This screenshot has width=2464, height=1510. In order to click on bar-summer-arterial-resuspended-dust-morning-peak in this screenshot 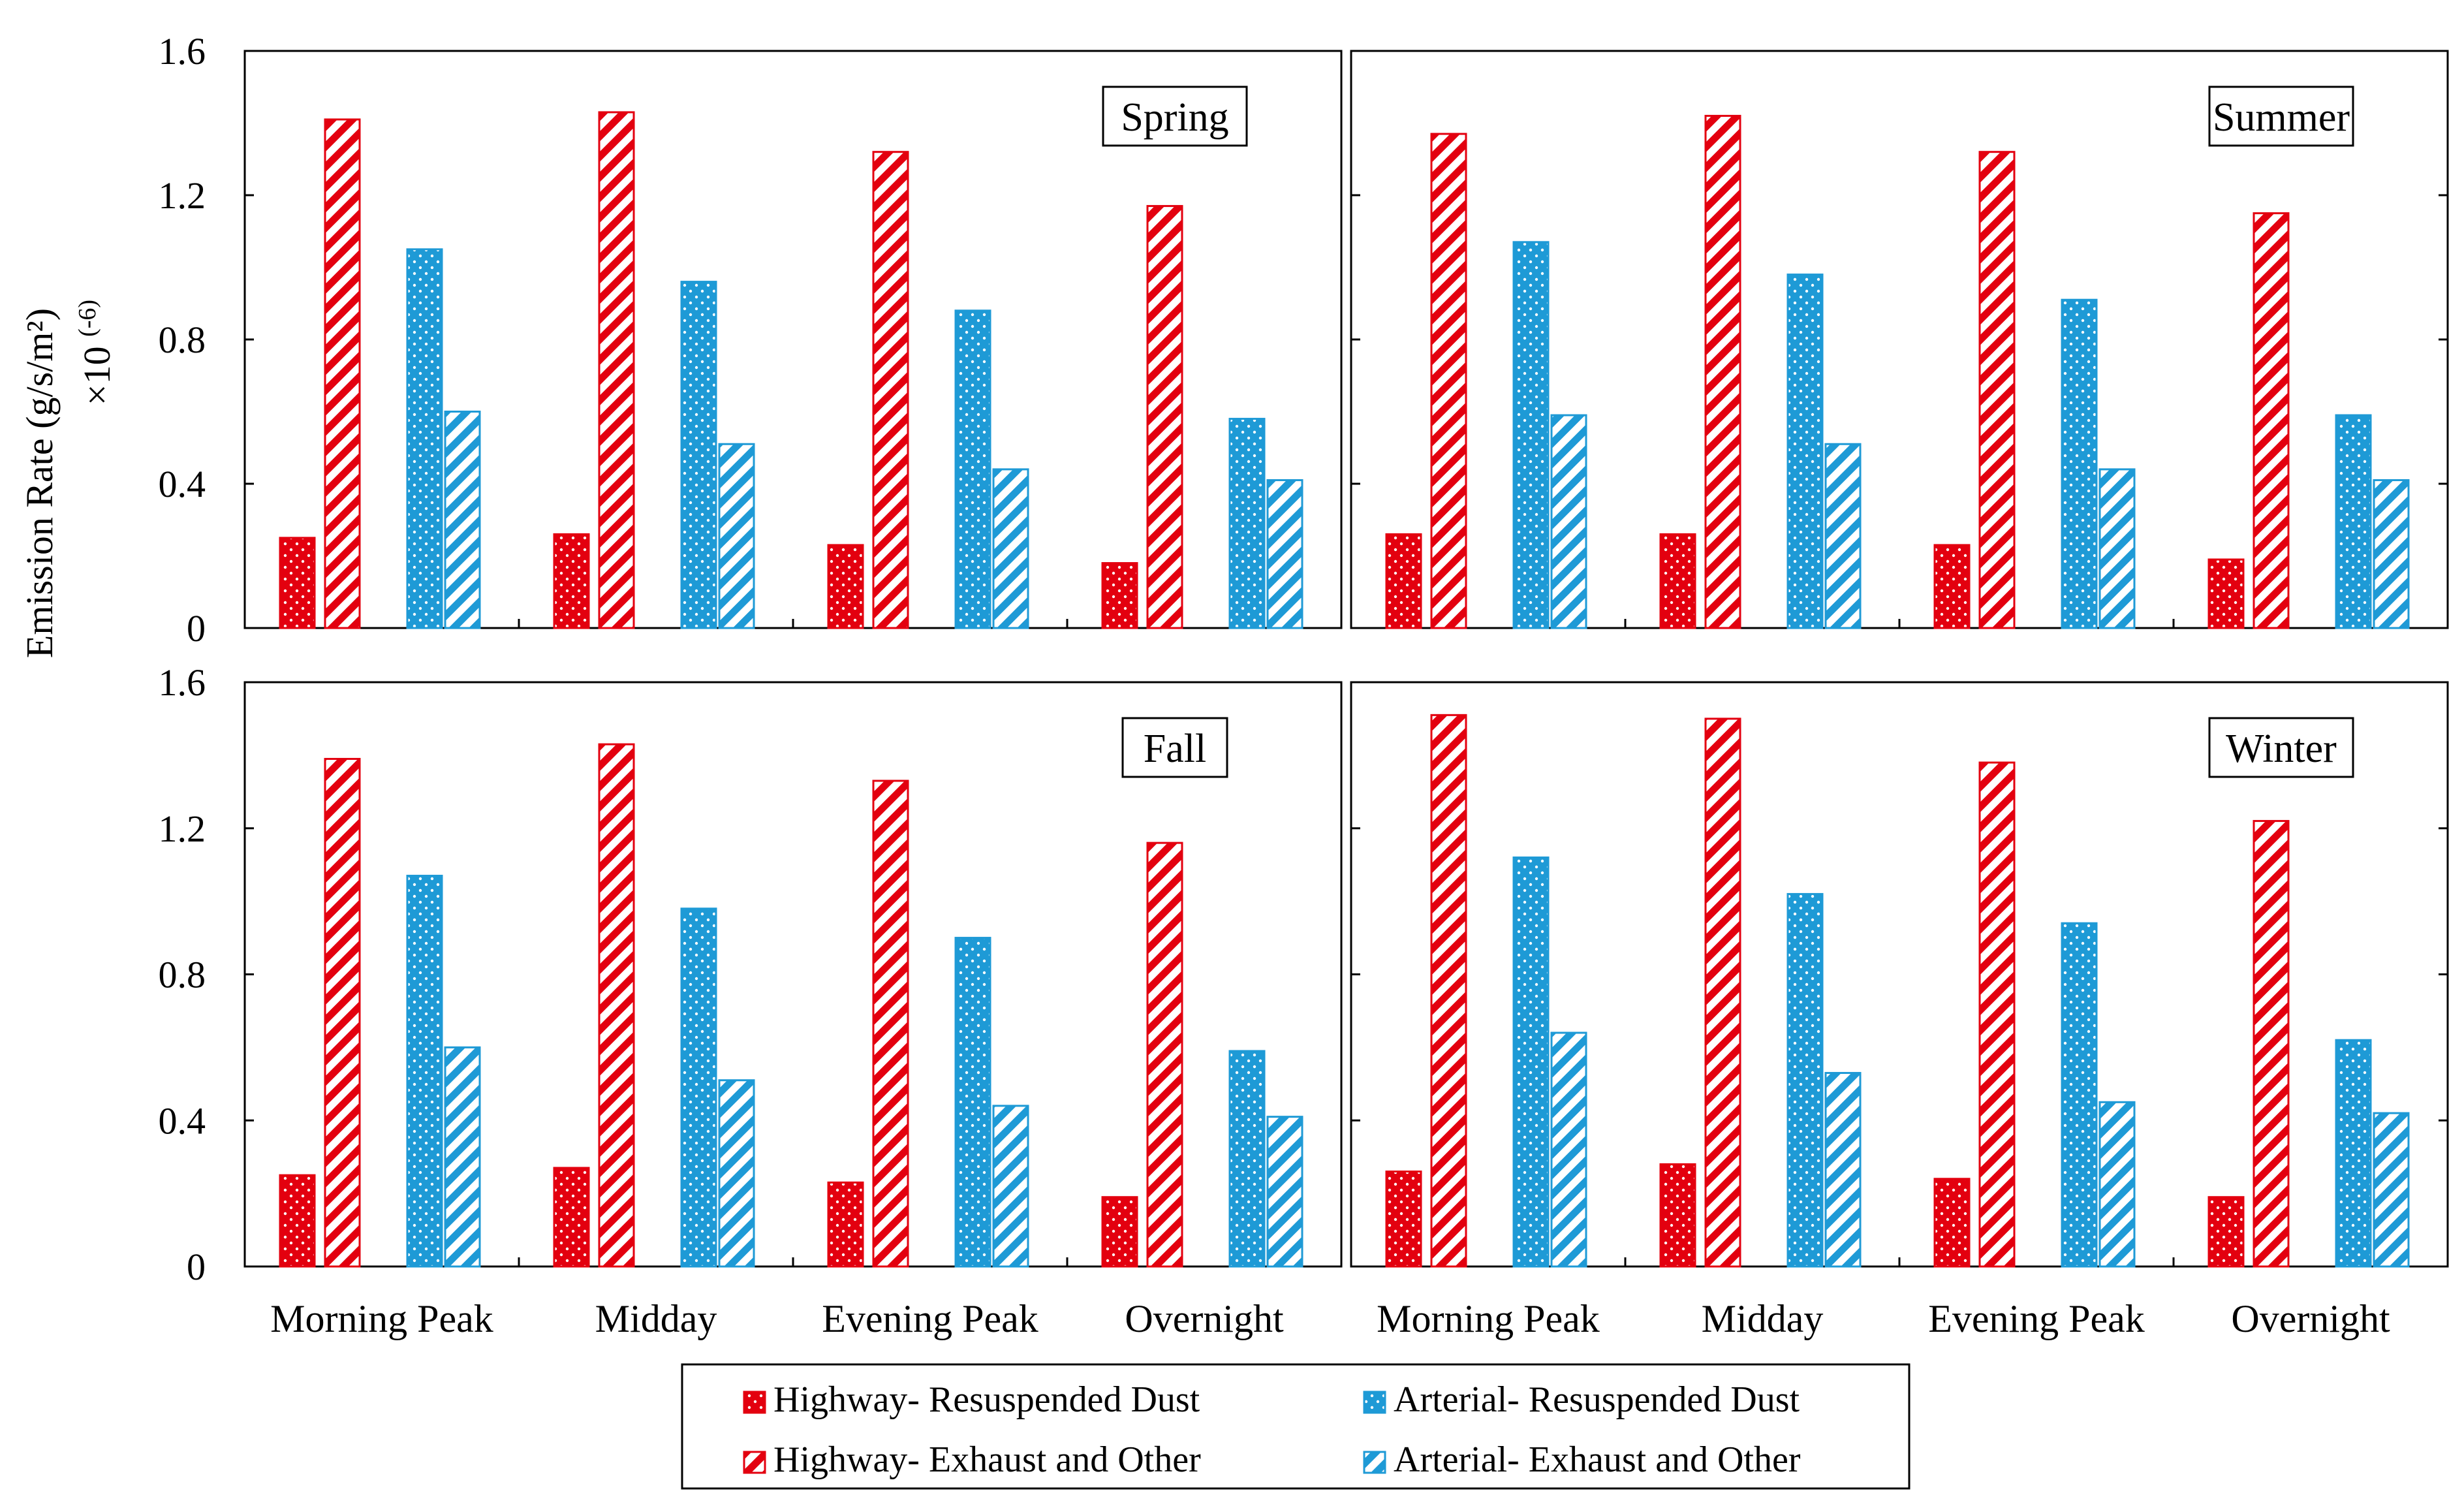, I will do `click(1531, 435)`.